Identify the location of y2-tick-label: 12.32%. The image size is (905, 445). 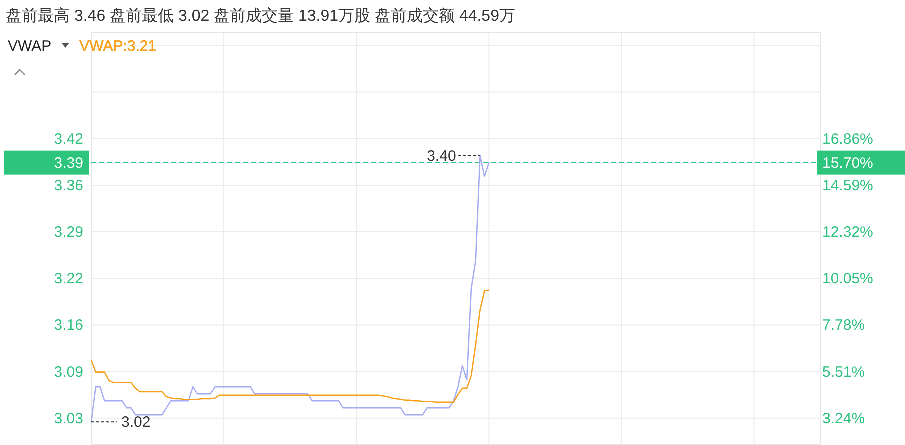
(848, 233).